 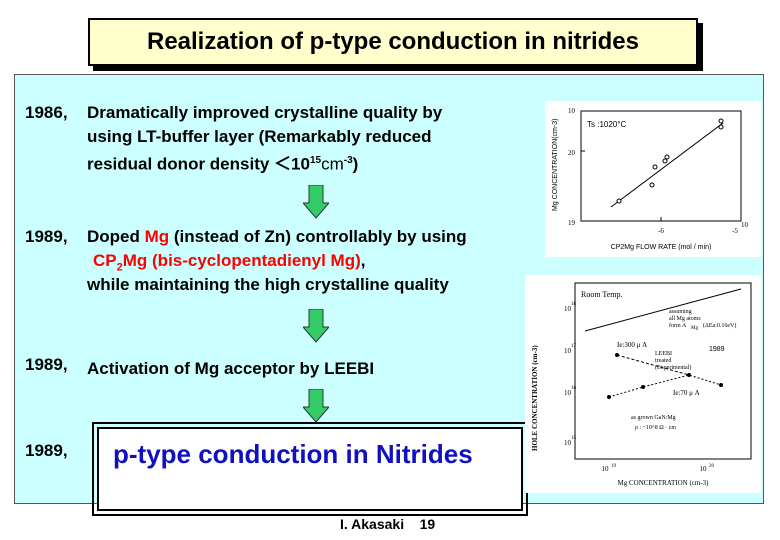 What do you see at coordinates (229, 262) in the screenshot?
I see `item-line: CP2Mg (bis-cyclopentadienyl Mg),` at bounding box center [229, 262].